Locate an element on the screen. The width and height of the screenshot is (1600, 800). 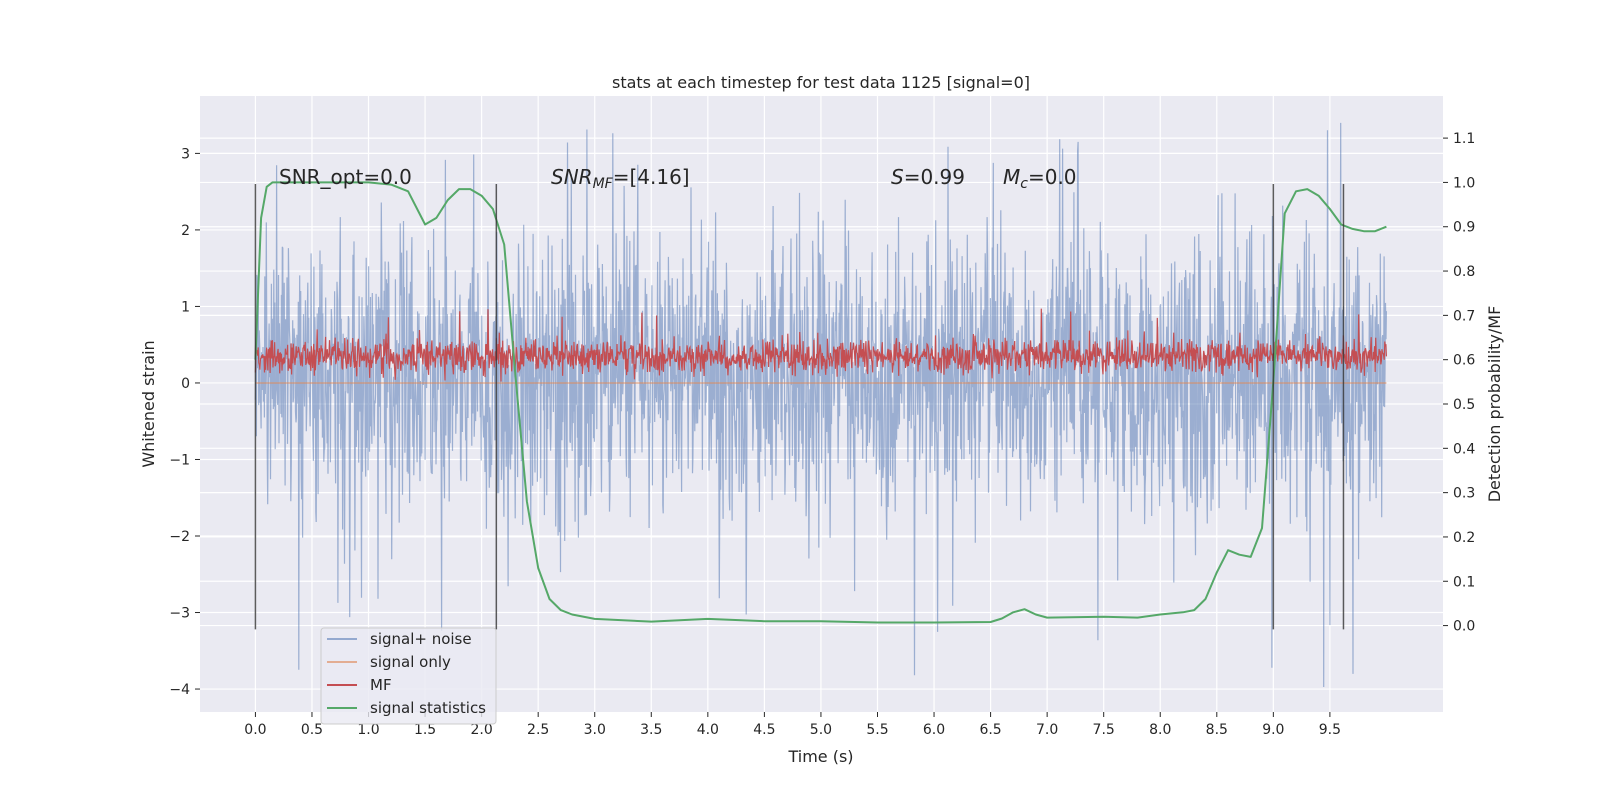
legend-box is located at coordinates (408, 676).